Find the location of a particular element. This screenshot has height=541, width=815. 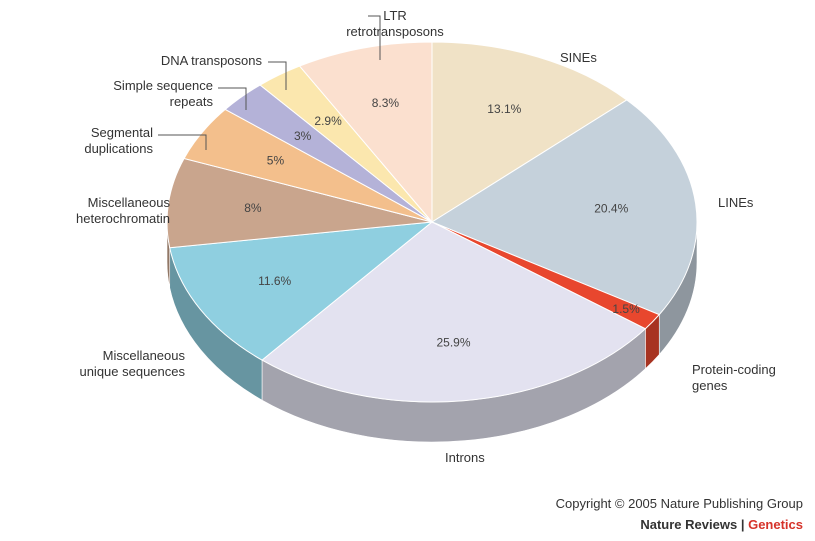

value-label: 20.4% is located at coordinates (611, 209).